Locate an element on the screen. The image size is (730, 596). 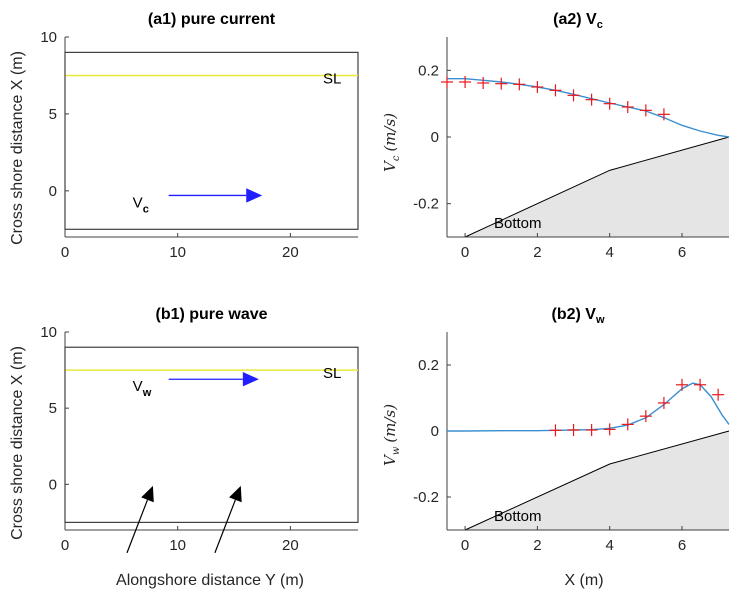
b2-xtick-label-1: 2 is located at coordinates (537, 545).